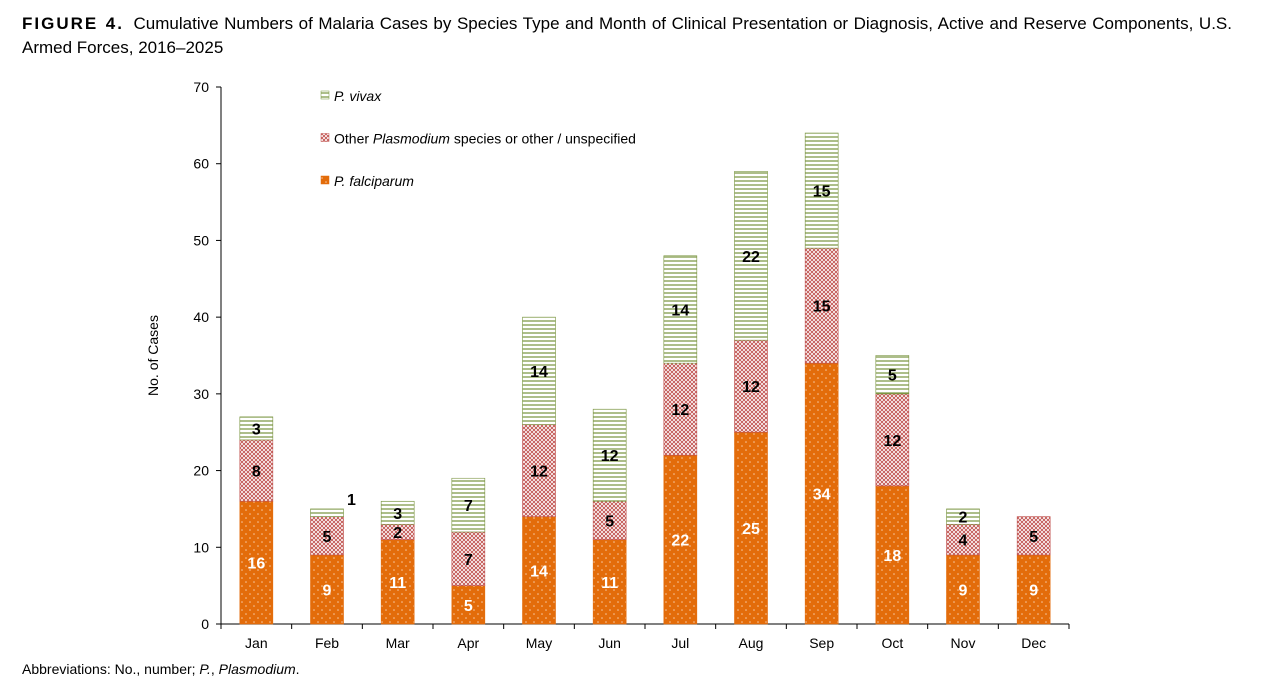 The image size is (1280, 700). Describe the element at coordinates (201, 317) in the screenshot. I see `y-tick-label: 40` at that location.